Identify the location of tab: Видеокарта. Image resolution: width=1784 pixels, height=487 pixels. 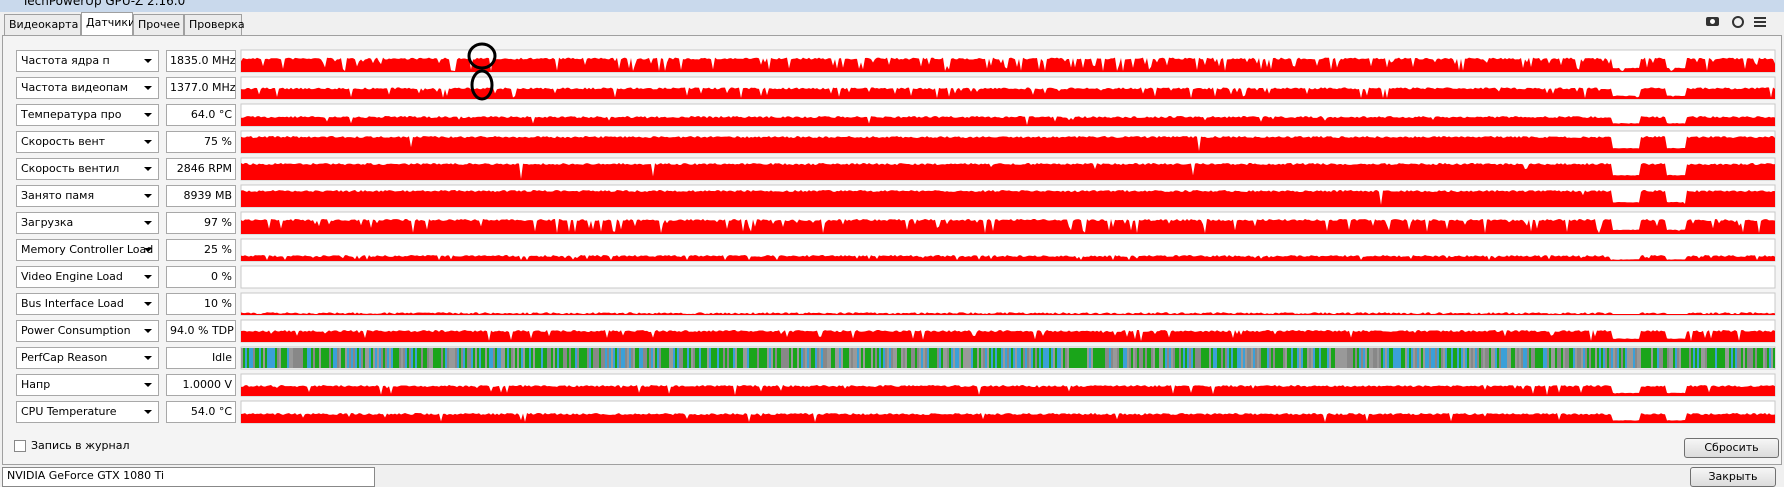
(42, 24).